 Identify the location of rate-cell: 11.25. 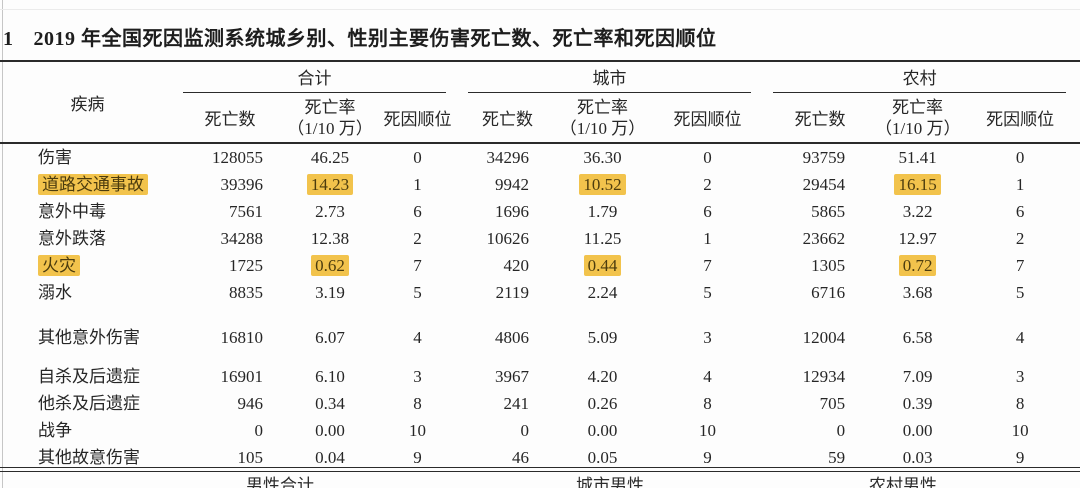
(602, 238).